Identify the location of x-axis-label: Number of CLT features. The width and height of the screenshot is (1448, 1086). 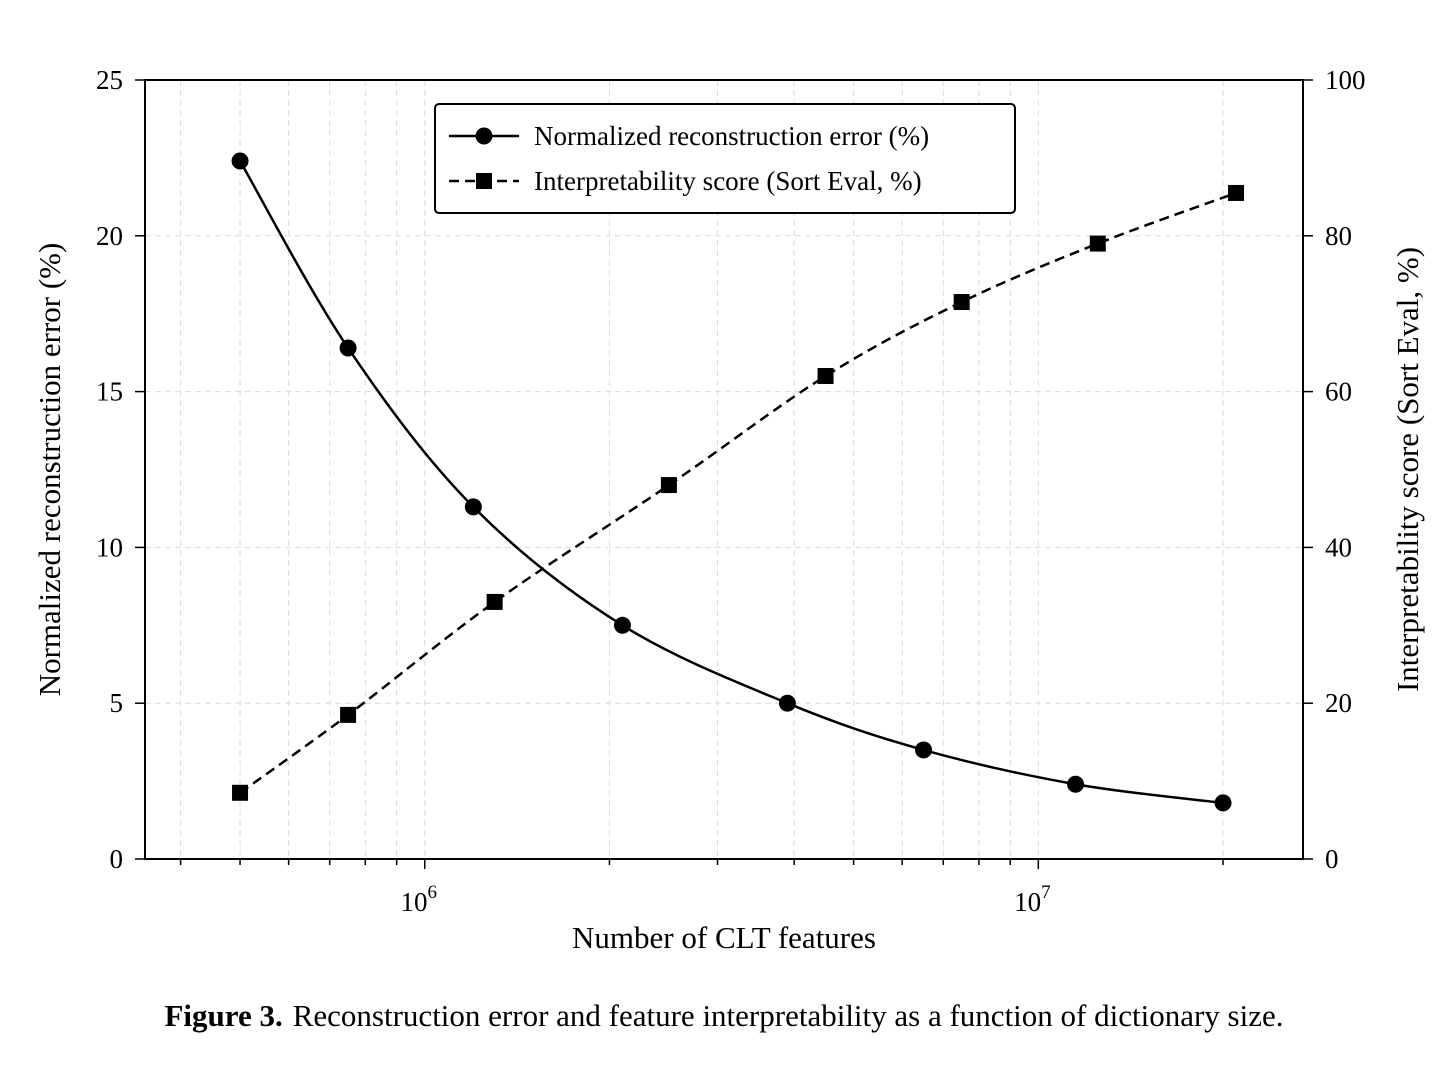
(724, 937).